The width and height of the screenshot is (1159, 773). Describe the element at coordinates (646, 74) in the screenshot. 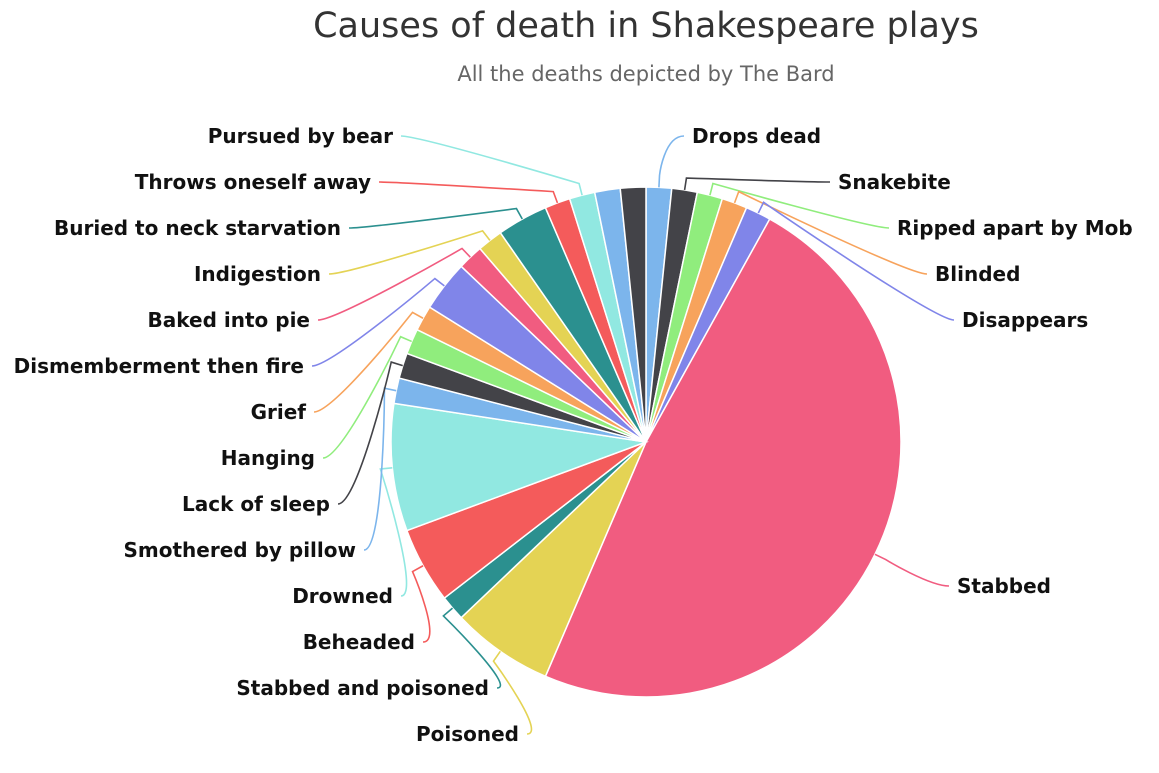

I see `chart-subtitle: All the deaths depicted by The Bard` at that location.